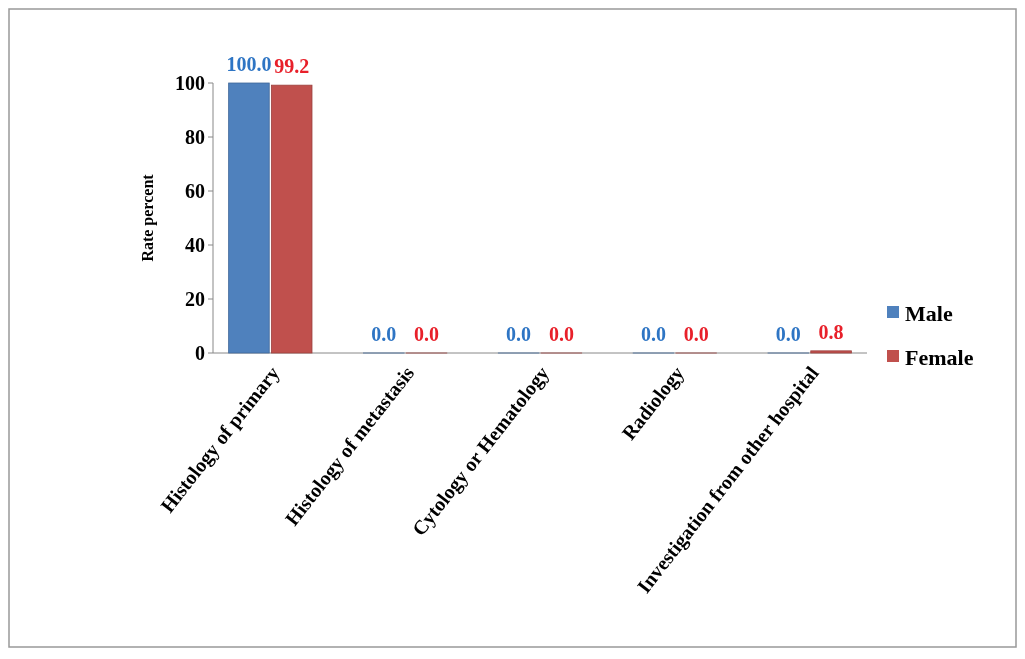  I want to click on legend-label: Female, so click(939, 357).